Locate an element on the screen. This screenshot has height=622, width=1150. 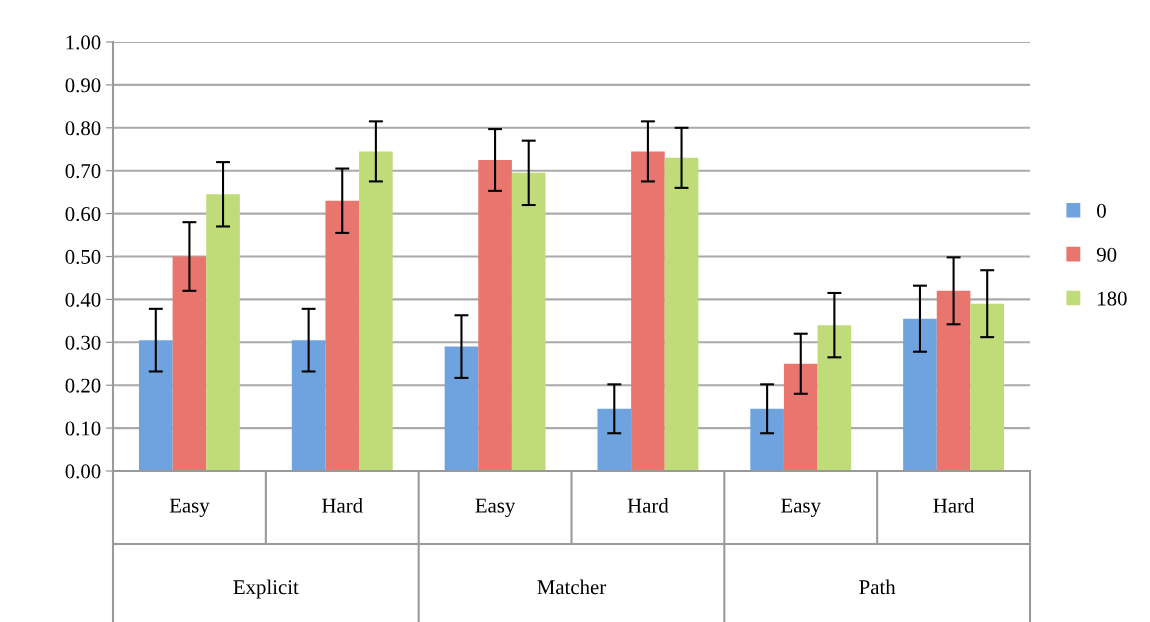
y-tick-label: 0.00 is located at coordinates (83, 471).